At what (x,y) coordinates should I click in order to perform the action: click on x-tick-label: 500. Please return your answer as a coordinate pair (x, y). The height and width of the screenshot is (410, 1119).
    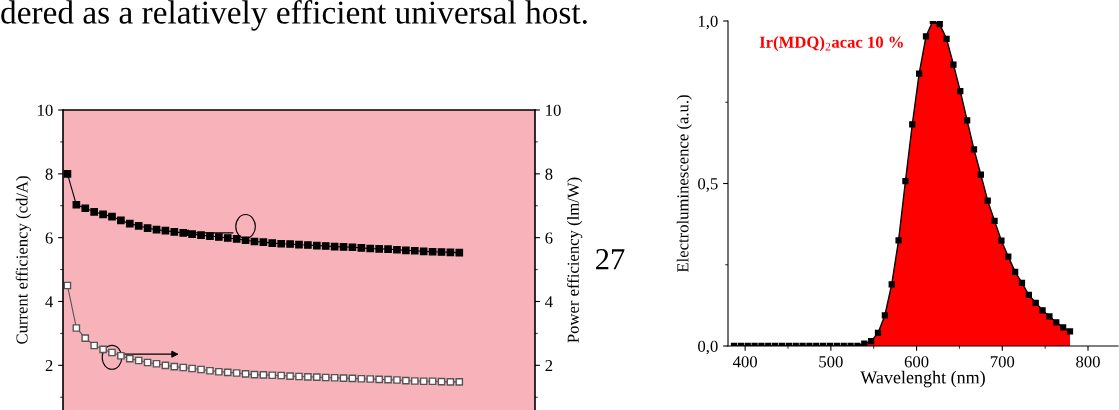
    Looking at the image, I should click on (831, 362).